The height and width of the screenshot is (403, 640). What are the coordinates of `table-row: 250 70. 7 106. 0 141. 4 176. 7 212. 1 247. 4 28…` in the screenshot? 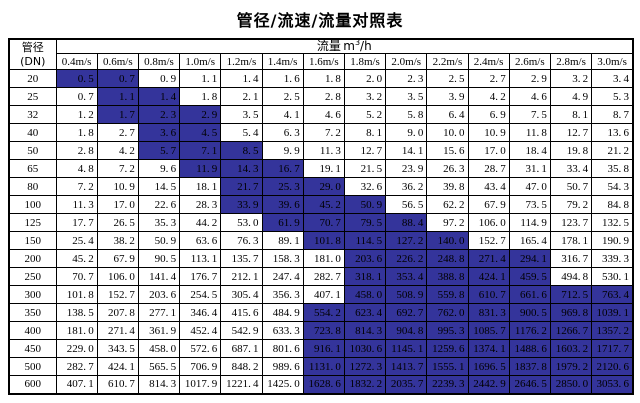 It's located at (321, 276).